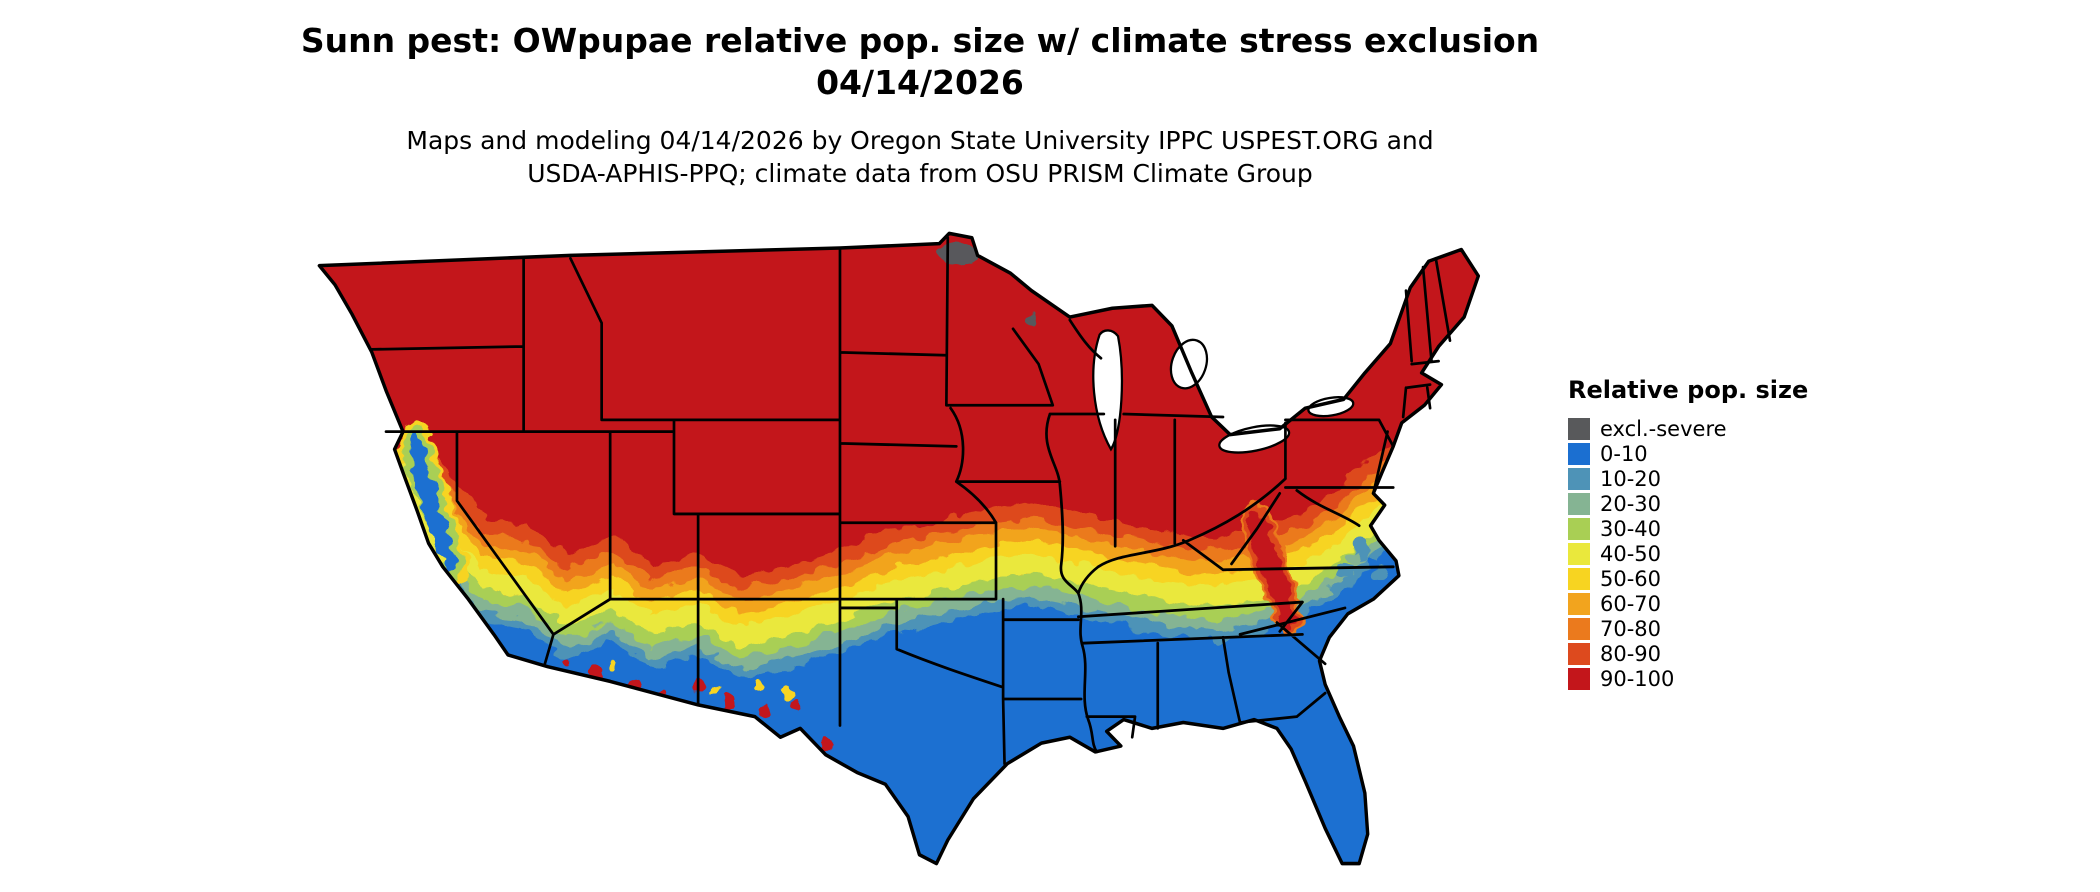  What do you see at coordinates (1708, 678) in the screenshot?
I see `legend-item: 90-100` at bounding box center [1708, 678].